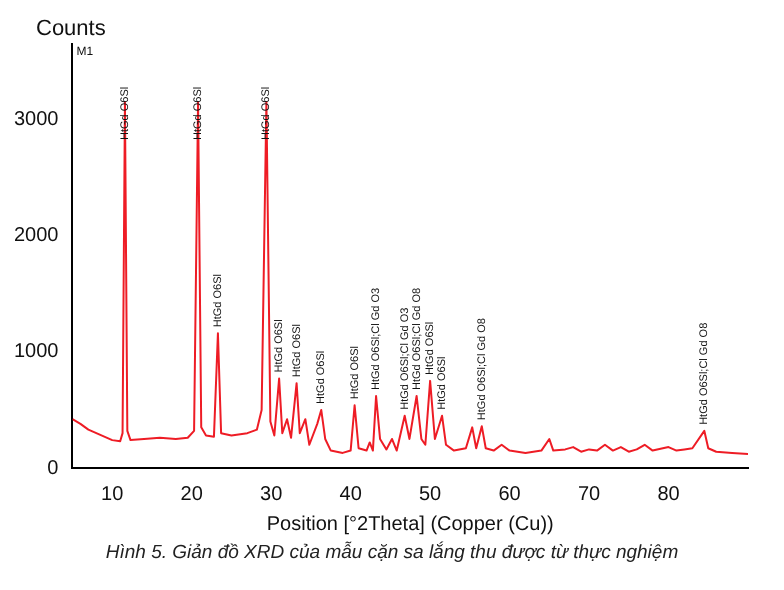 This screenshot has height=590, width=784. I want to click on x-tick-label: 10, so click(113, 494).